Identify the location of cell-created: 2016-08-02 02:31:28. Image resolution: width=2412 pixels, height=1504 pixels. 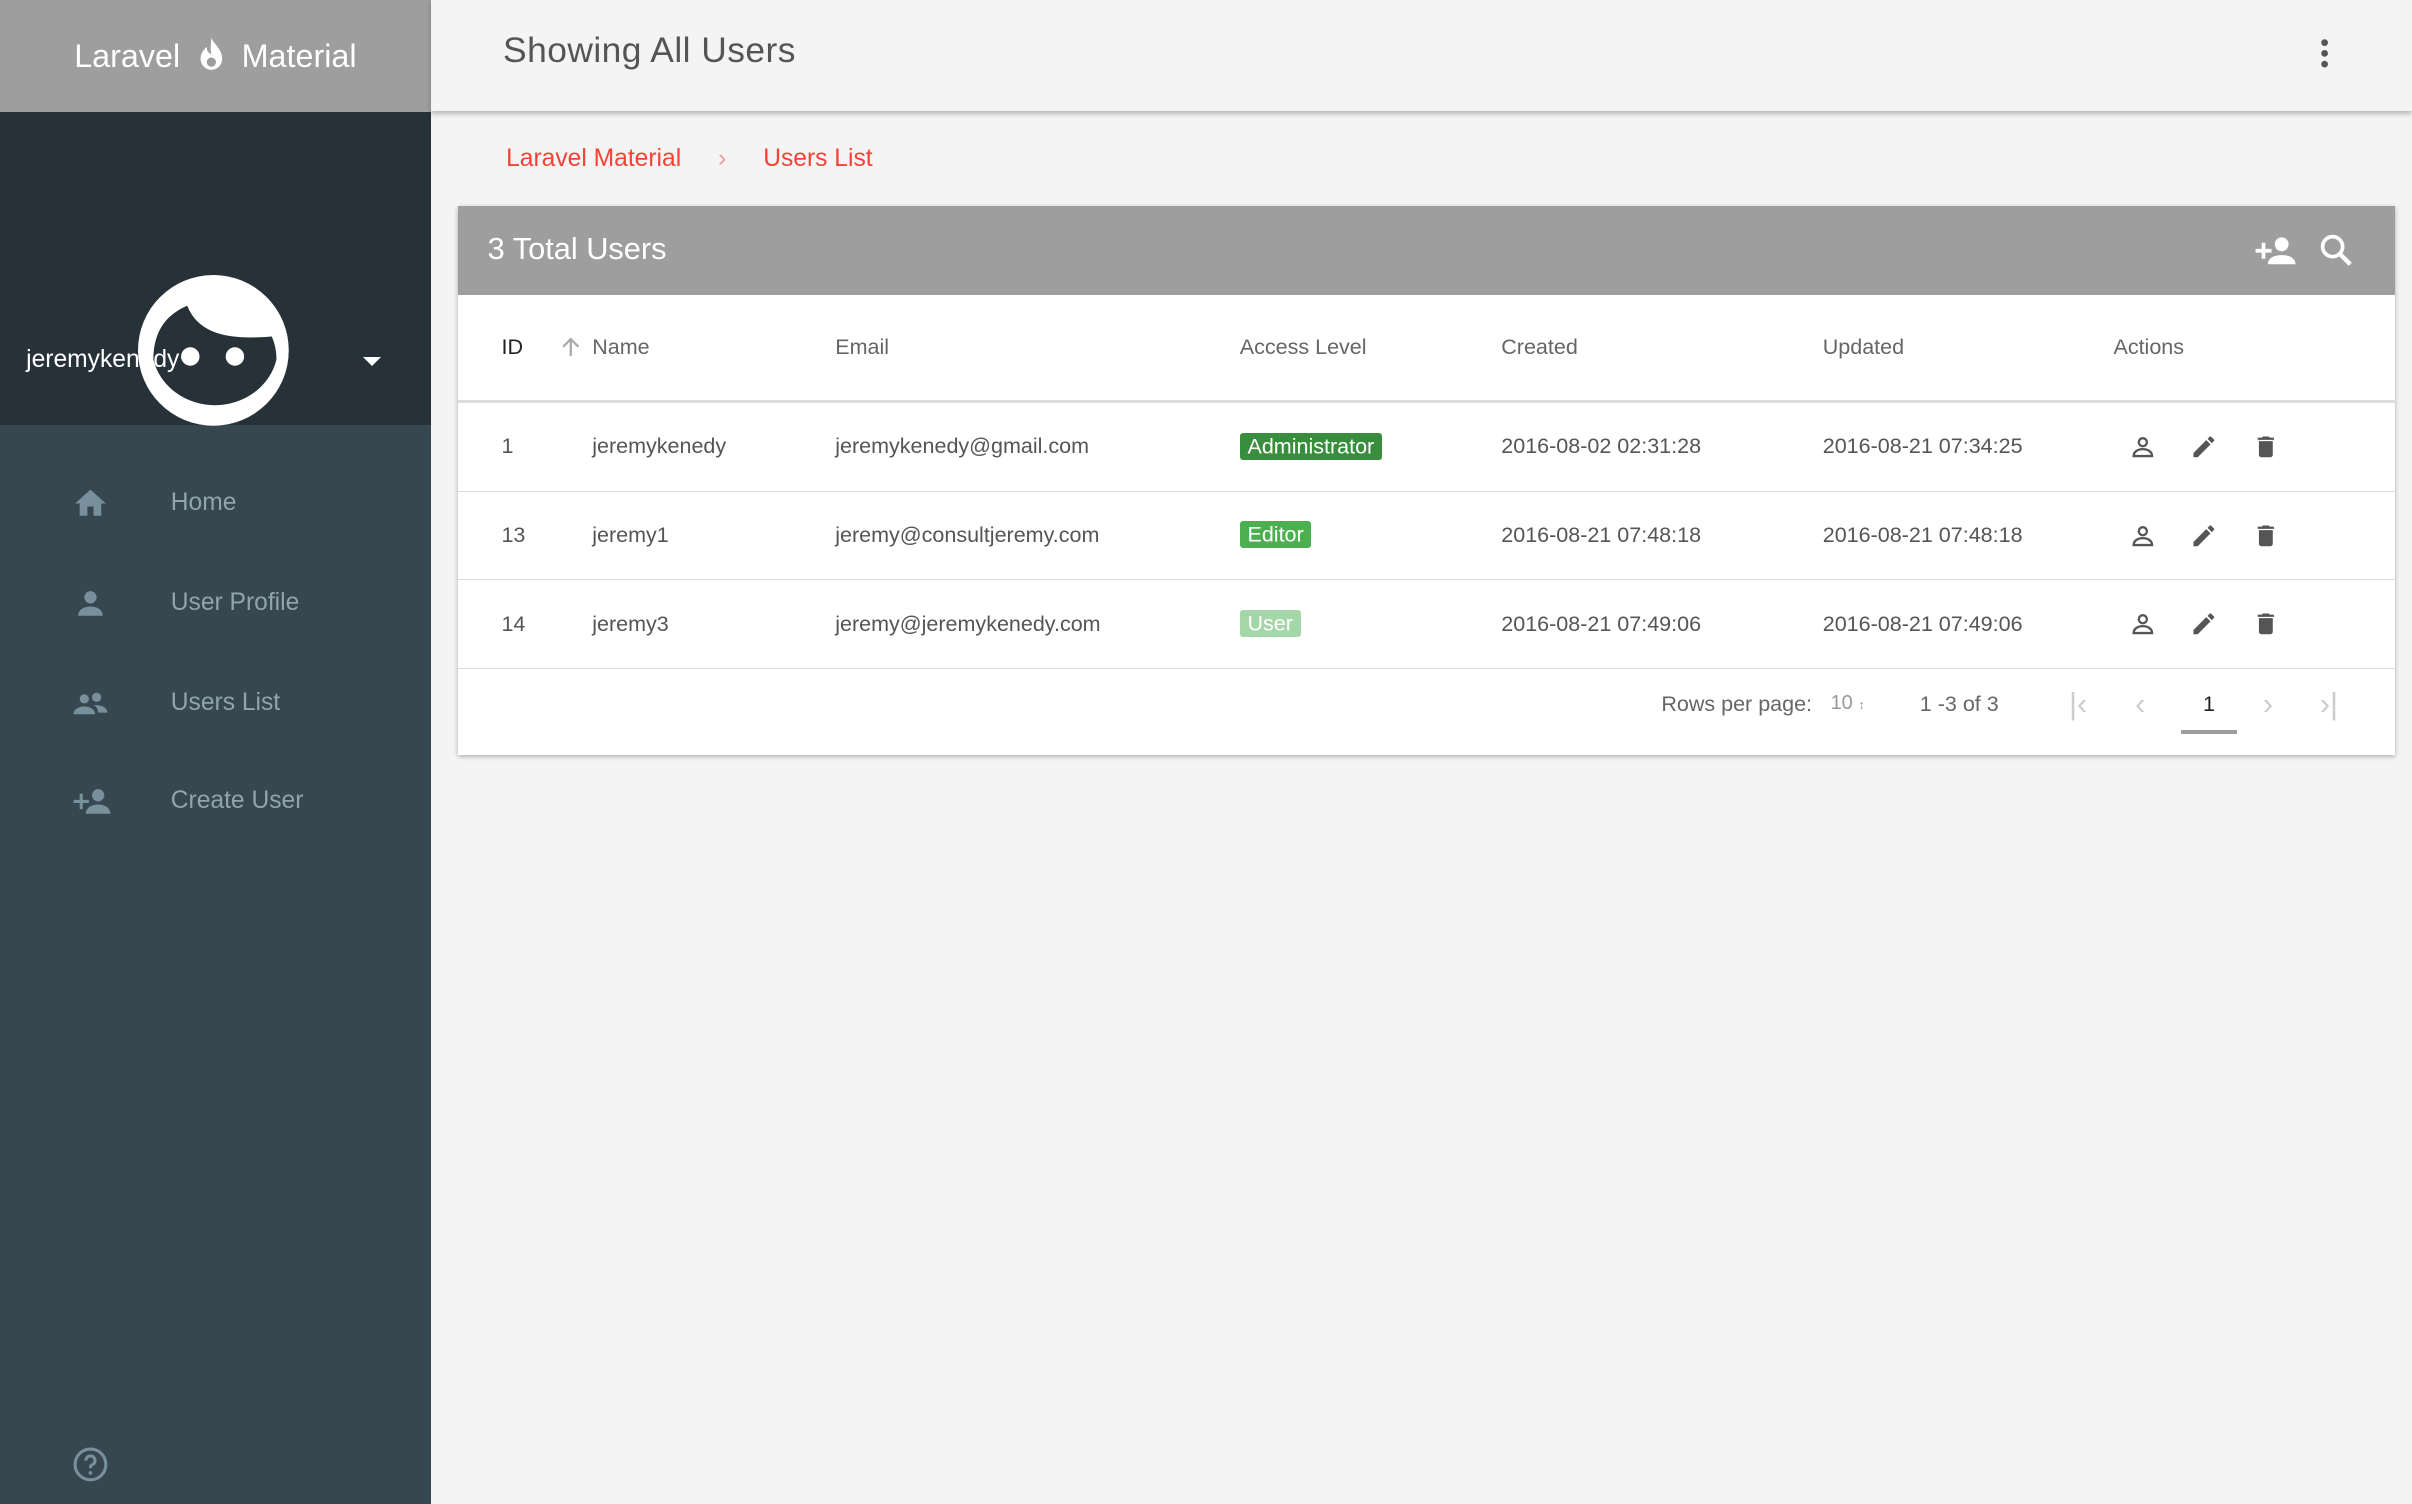
(1660, 446).